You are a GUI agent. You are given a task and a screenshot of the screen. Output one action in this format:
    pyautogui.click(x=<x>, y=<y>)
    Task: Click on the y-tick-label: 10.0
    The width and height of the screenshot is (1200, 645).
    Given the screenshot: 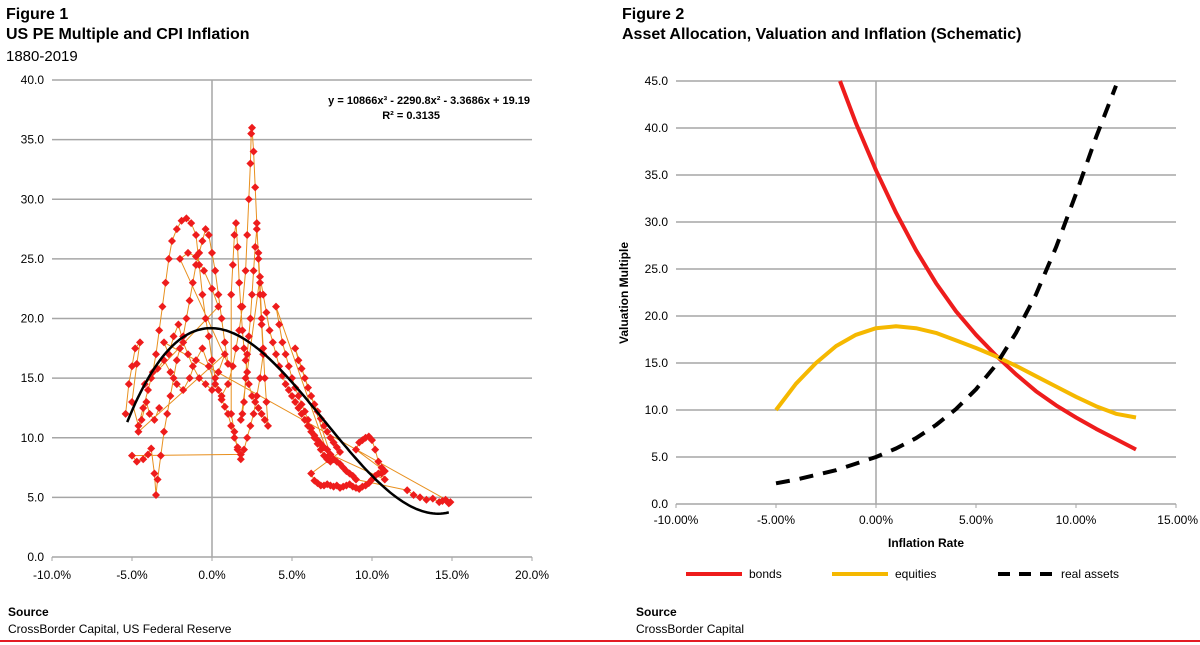 What is the action you would take?
    pyautogui.click(x=657, y=410)
    